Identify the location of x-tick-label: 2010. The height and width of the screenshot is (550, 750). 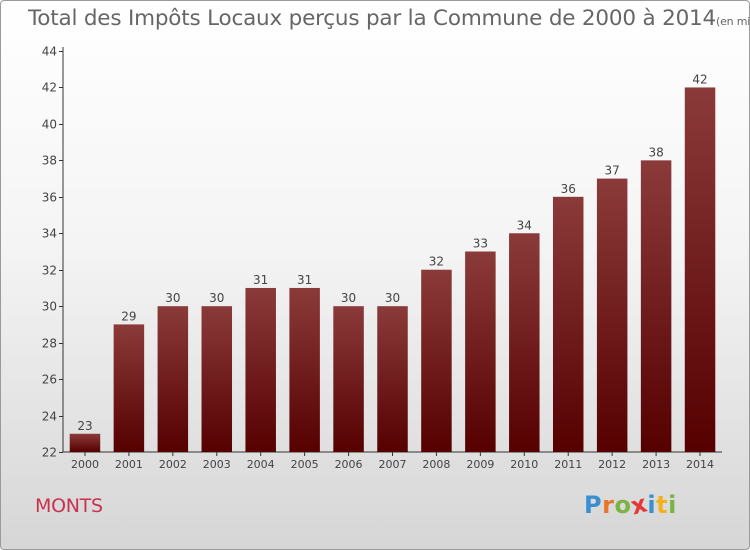
(524, 464).